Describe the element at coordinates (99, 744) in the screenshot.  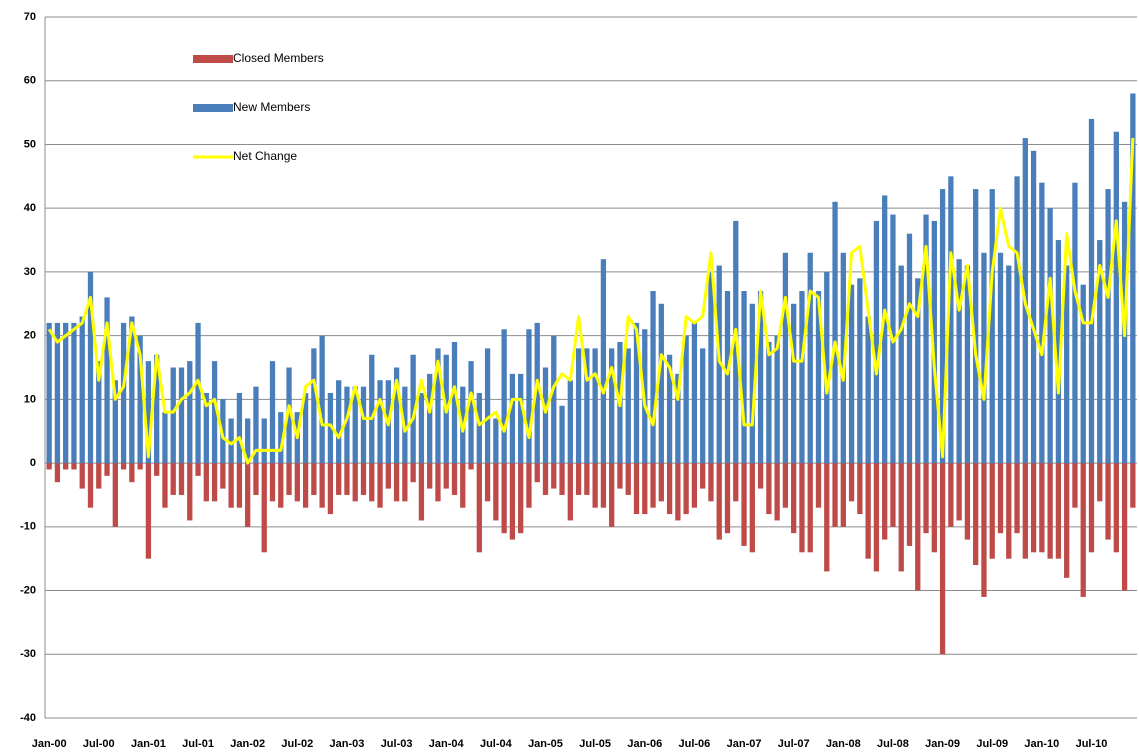
I see `x-tick-label: Jul-00` at that location.